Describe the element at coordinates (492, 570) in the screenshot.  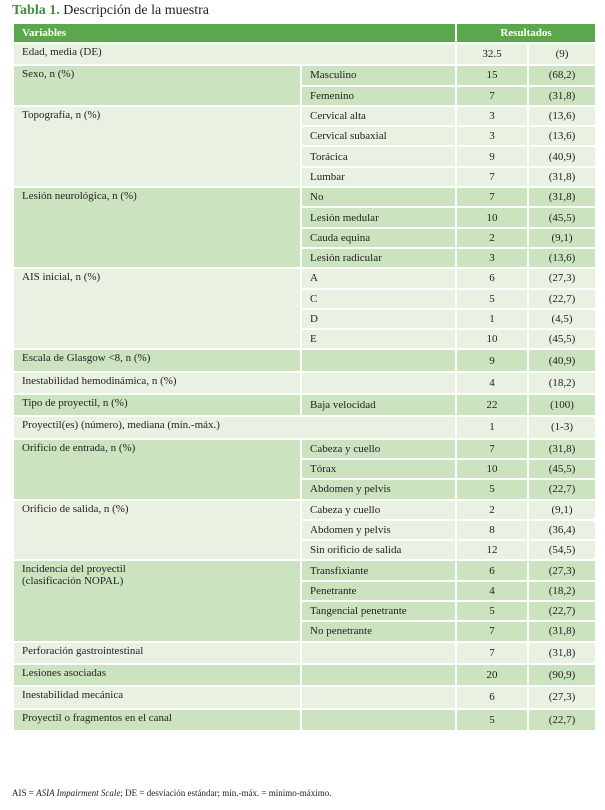
I see `count-cell: 6` at that location.